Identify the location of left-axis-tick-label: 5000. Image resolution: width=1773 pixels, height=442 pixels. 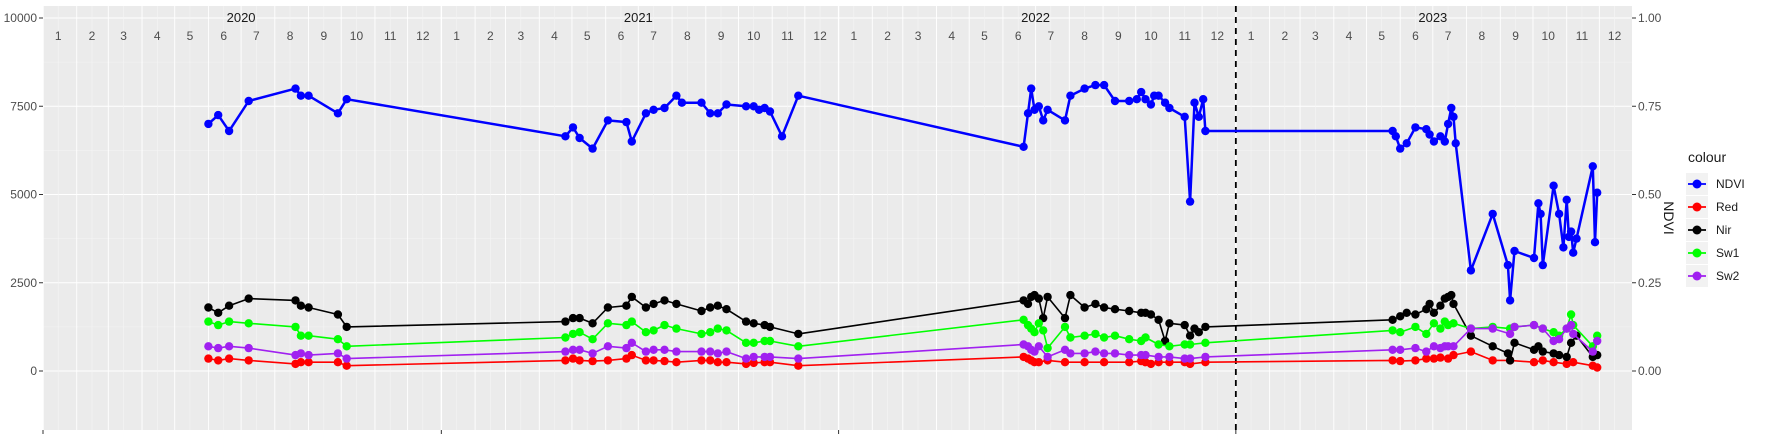
(23, 195).